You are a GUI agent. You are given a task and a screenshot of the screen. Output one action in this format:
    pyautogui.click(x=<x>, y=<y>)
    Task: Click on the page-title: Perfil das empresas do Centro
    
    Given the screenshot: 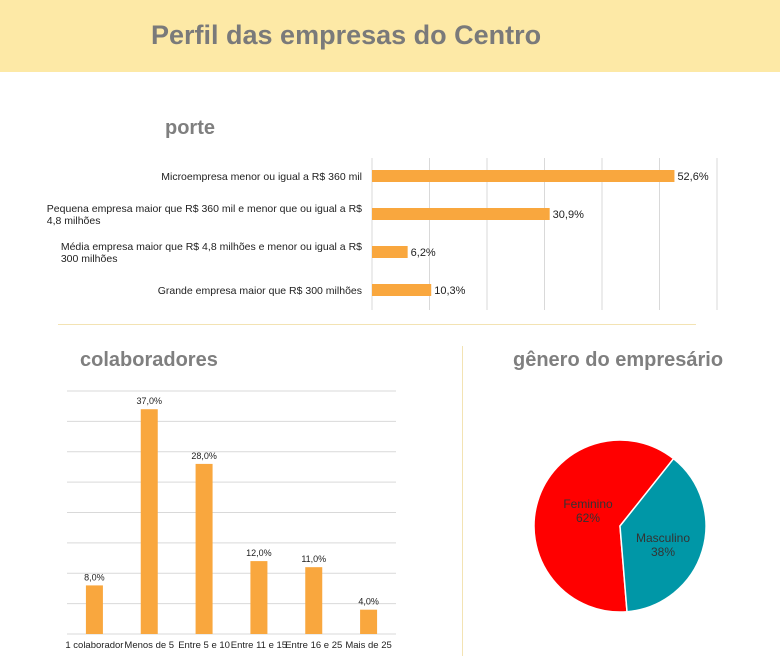 What is the action you would take?
    pyautogui.click(x=346, y=35)
    